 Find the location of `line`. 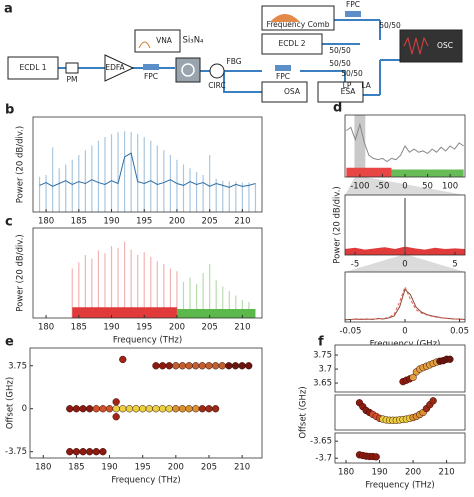

line is located at coordinates (405, 142).